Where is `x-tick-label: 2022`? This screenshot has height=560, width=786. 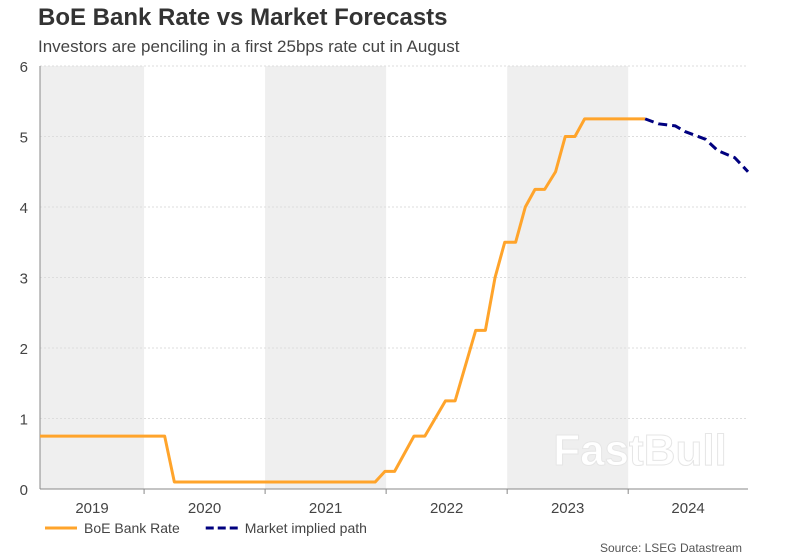 x-tick-label: 2022 is located at coordinates (446, 508).